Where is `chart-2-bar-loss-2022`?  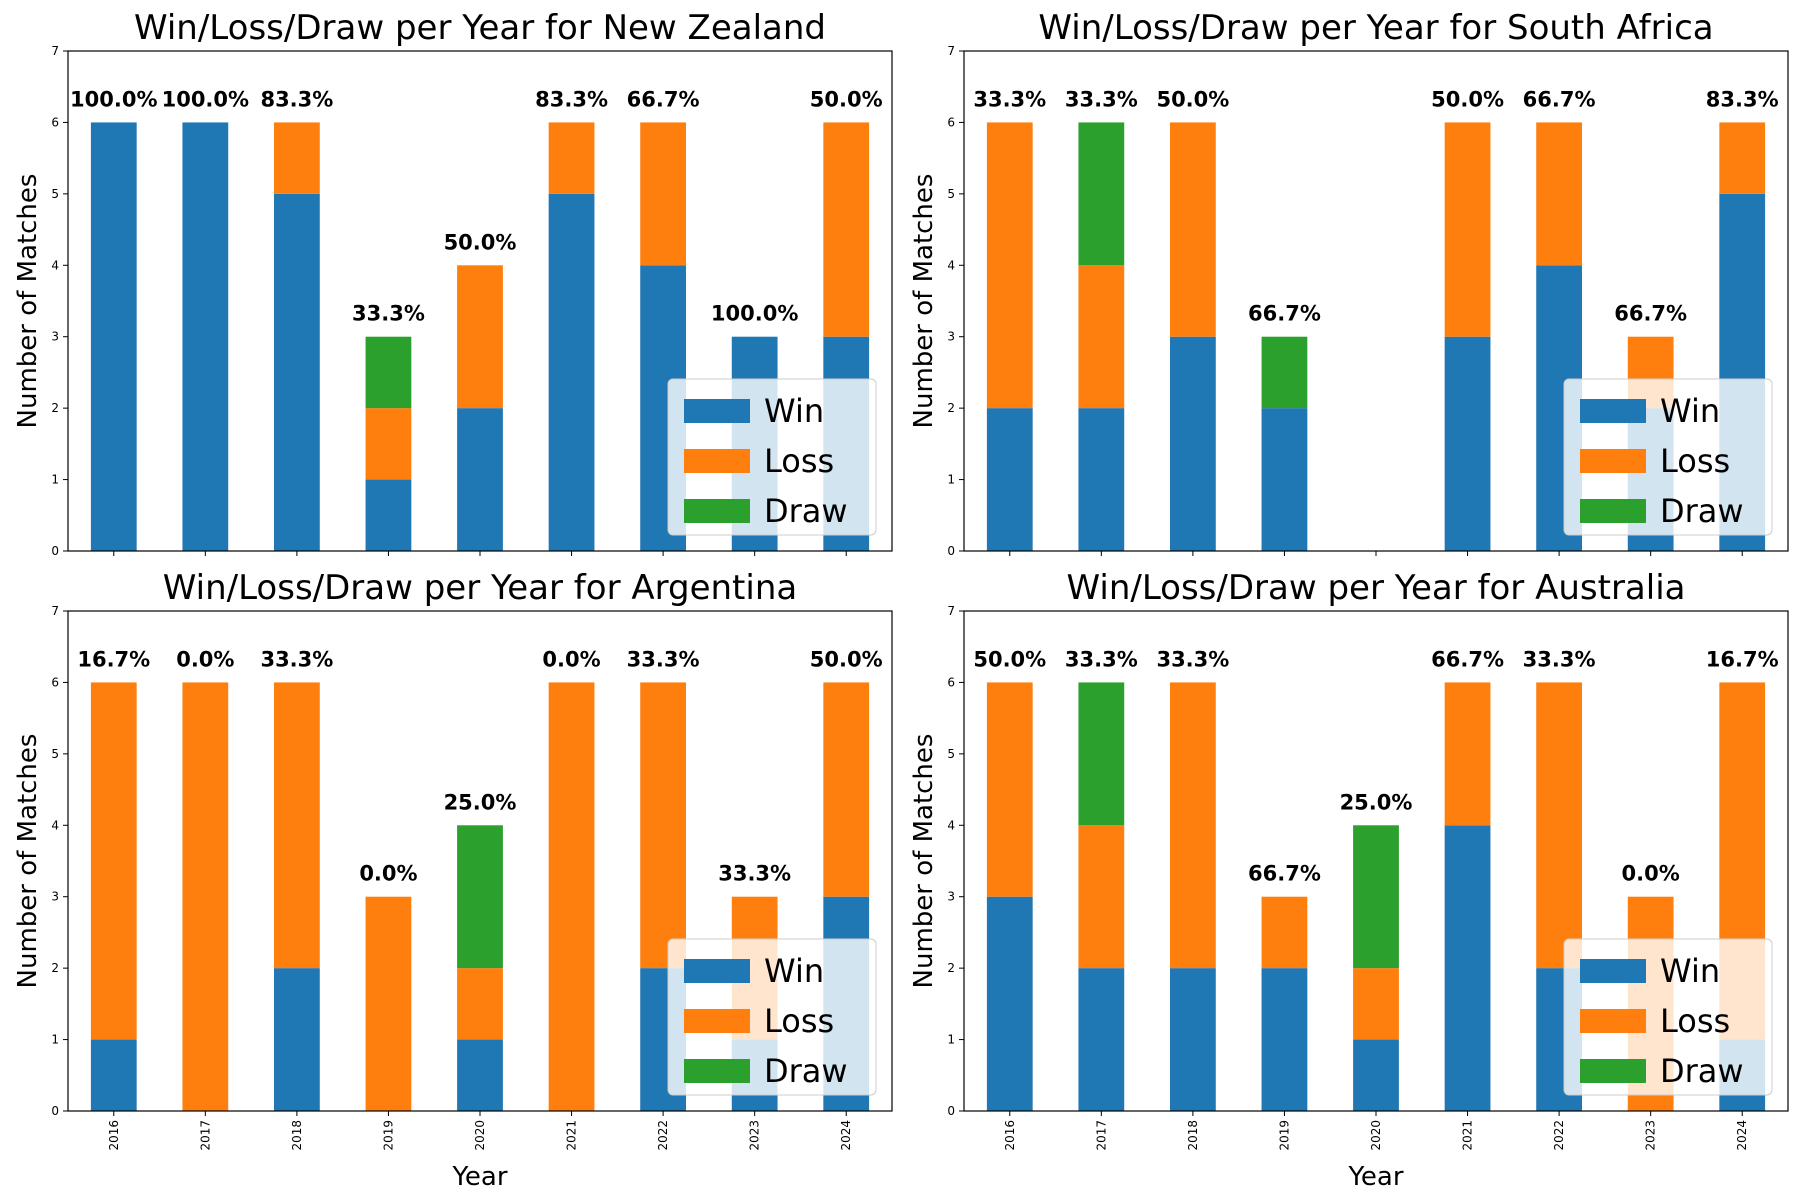 chart-2-bar-loss-2022 is located at coordinates (1559, 194).